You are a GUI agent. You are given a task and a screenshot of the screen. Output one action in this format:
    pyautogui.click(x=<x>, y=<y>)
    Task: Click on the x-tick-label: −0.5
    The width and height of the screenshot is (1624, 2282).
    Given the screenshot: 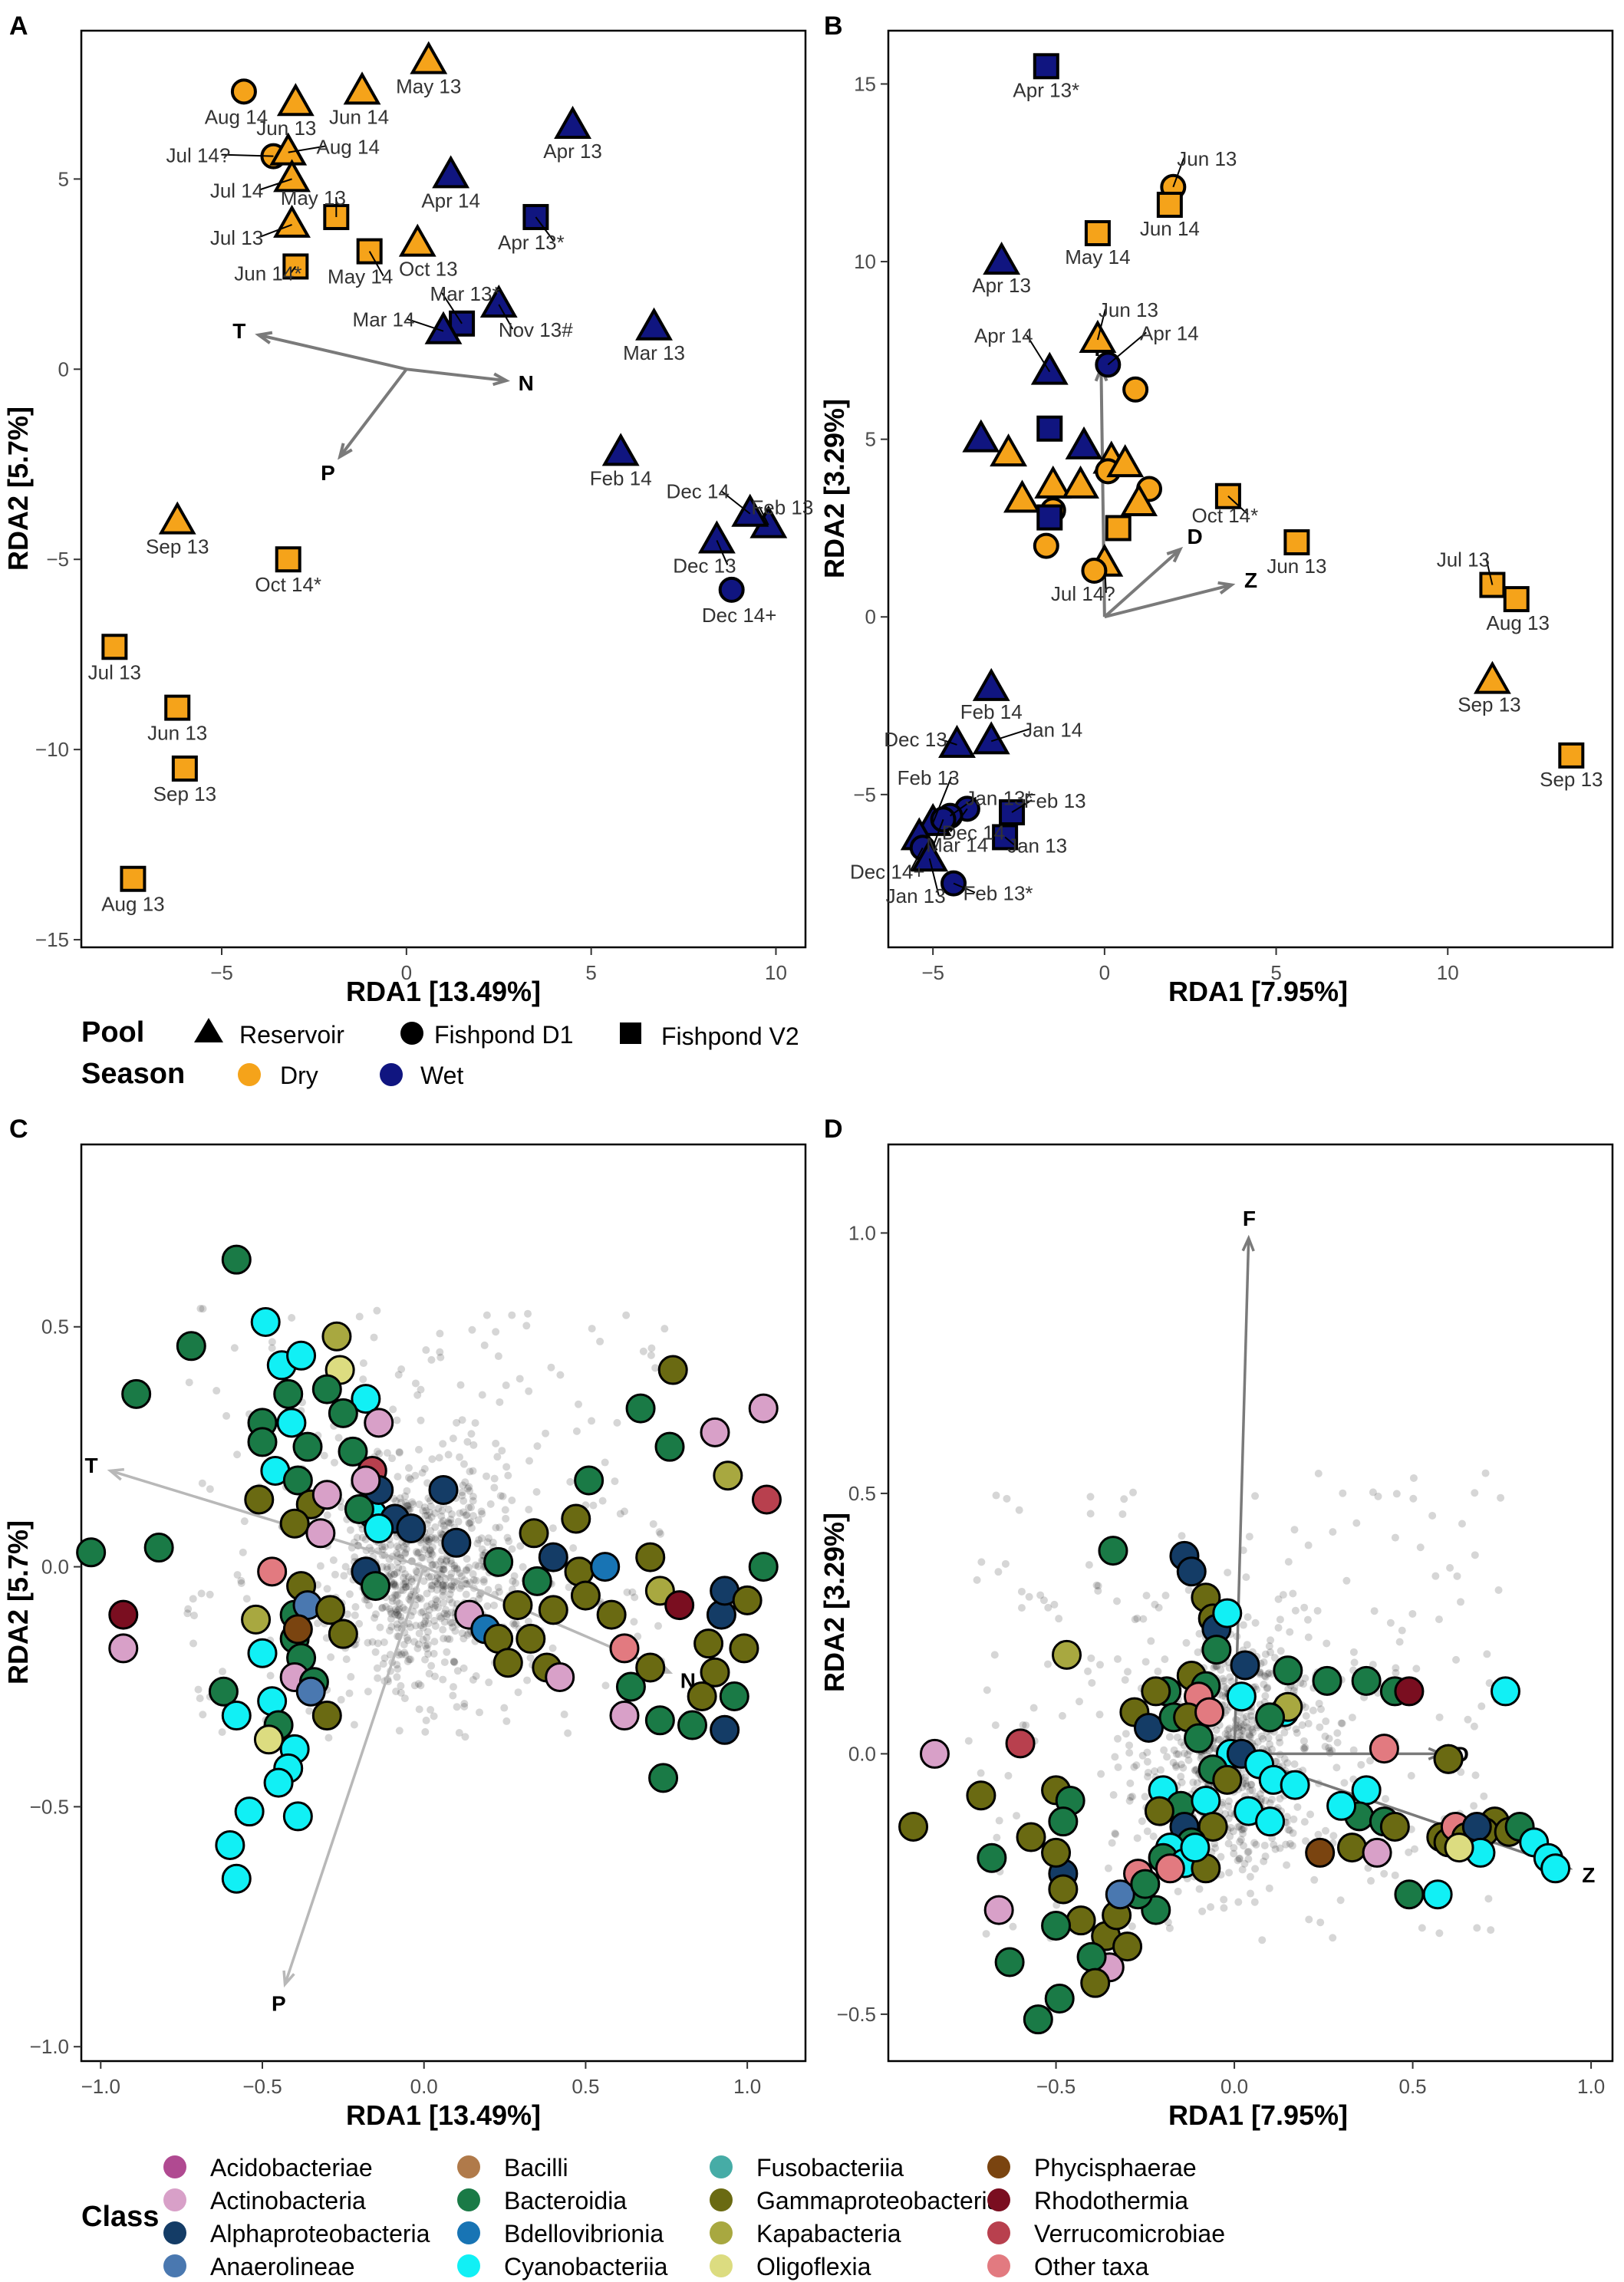 What is the action you would take?
    pyautogui.click(x=262, y=2086)
    